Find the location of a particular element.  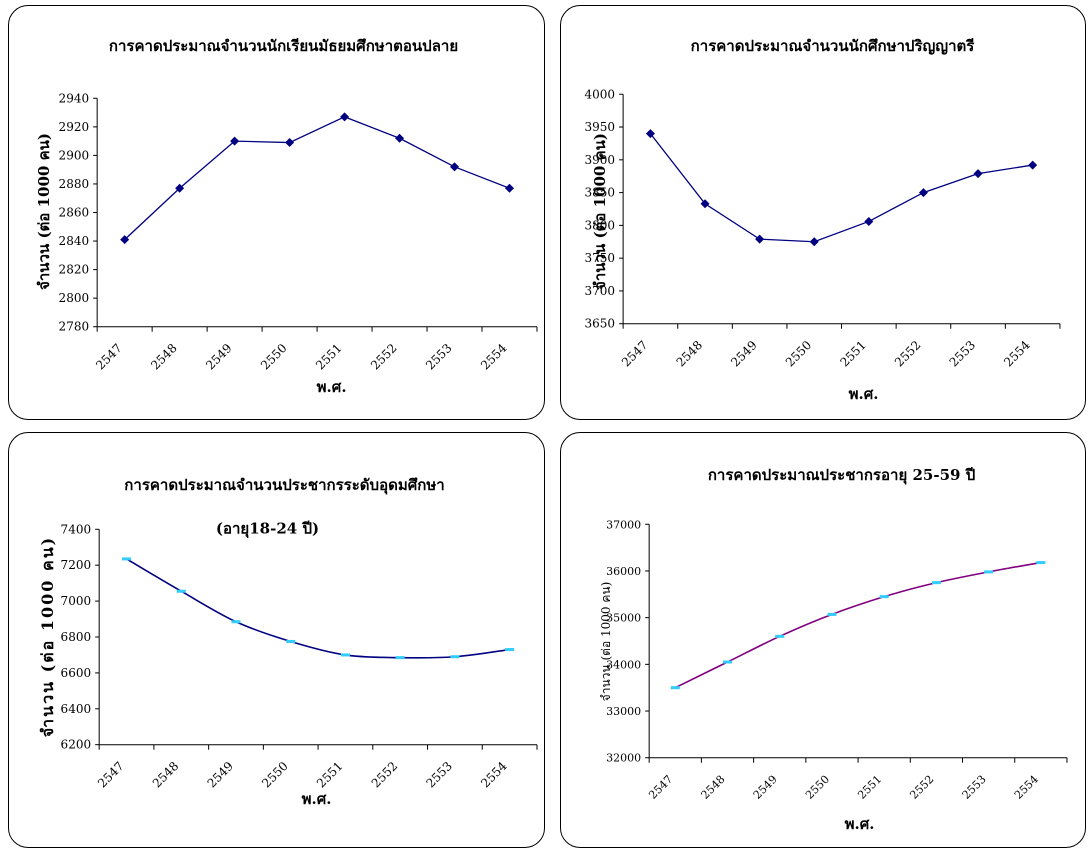

y-tick-label: 3750 is located at coordinates (600, 258).